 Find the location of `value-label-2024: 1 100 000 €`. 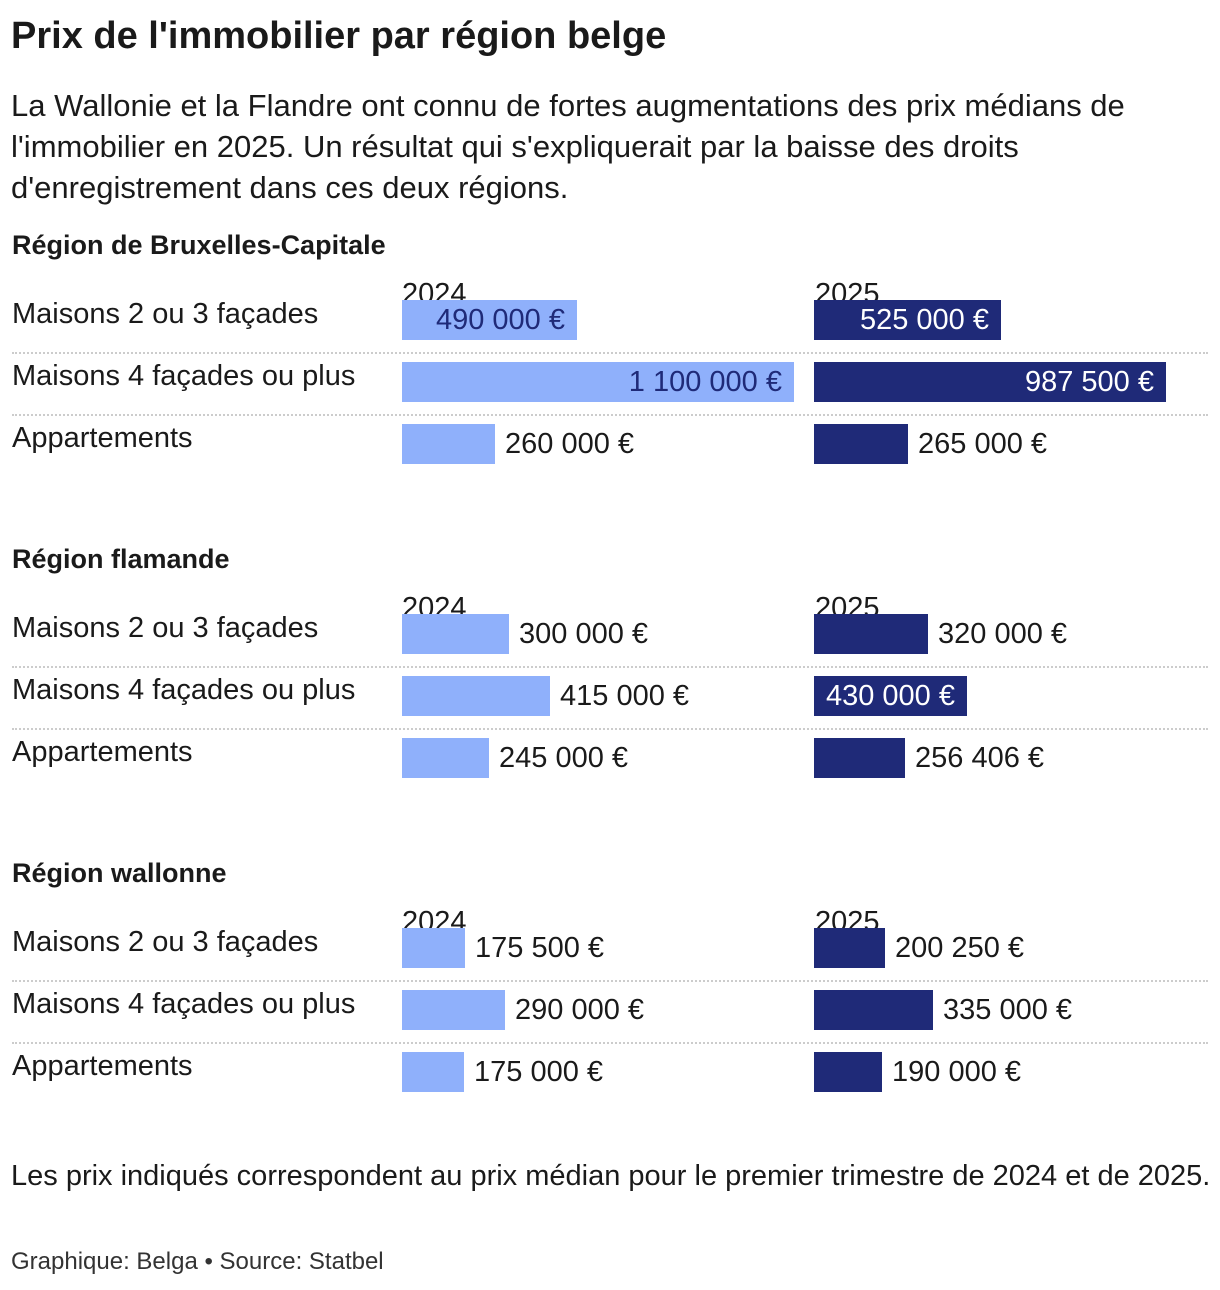

value-label-2024: 1 100 000 € is located at coordinates (705, 382).